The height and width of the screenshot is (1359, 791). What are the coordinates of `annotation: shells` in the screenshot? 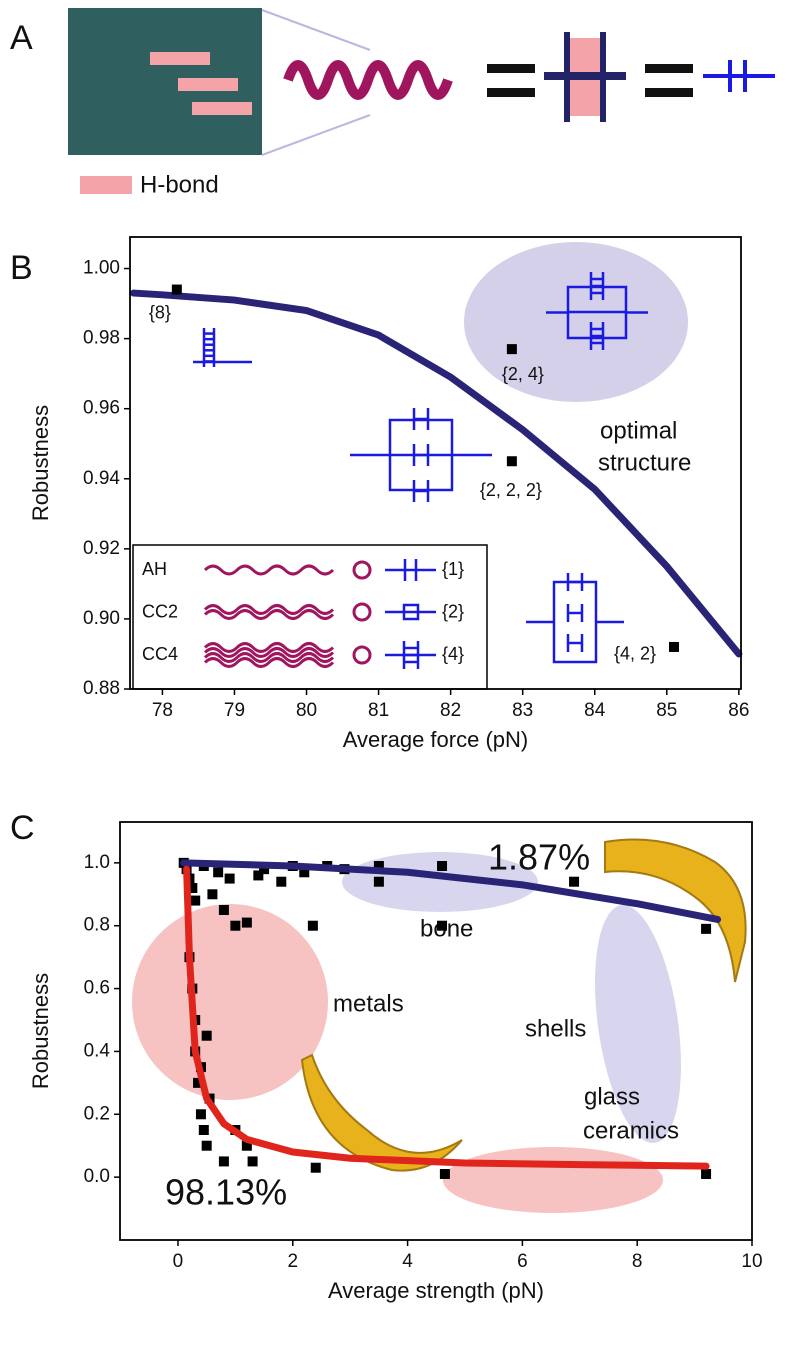 It's located at (555, 1028).